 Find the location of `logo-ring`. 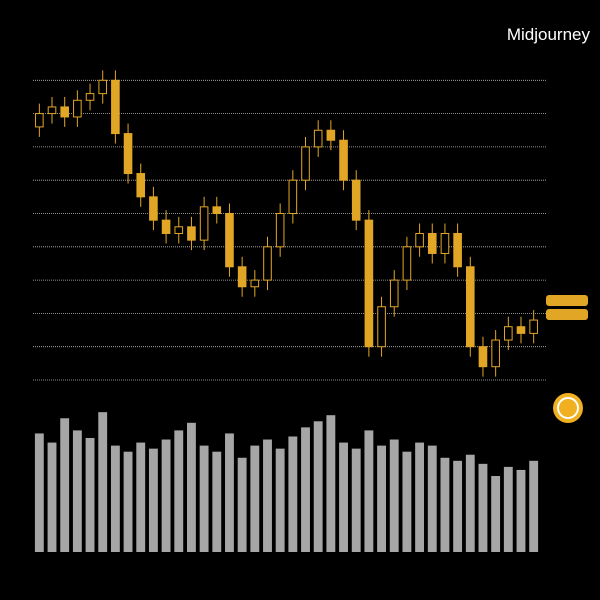

logo-ring is located at coordinates (568, 408).